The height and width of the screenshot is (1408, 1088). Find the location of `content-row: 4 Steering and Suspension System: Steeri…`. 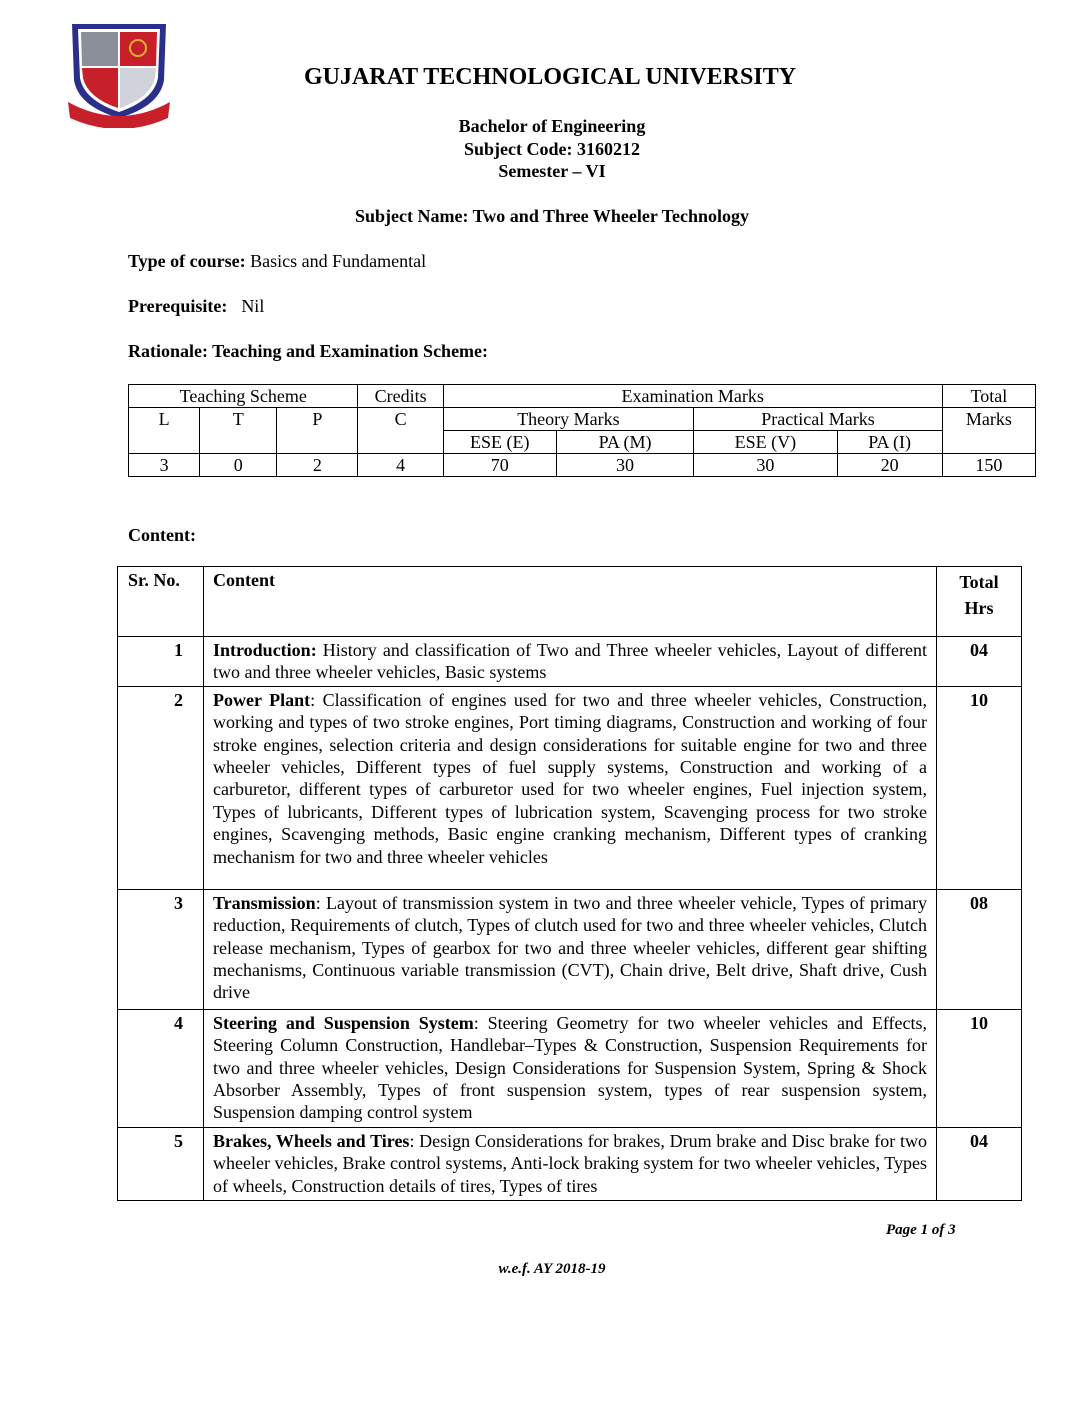

content-row: 4 Steering and Suspension System: Steeri… is located at coordinates (569, 1068).